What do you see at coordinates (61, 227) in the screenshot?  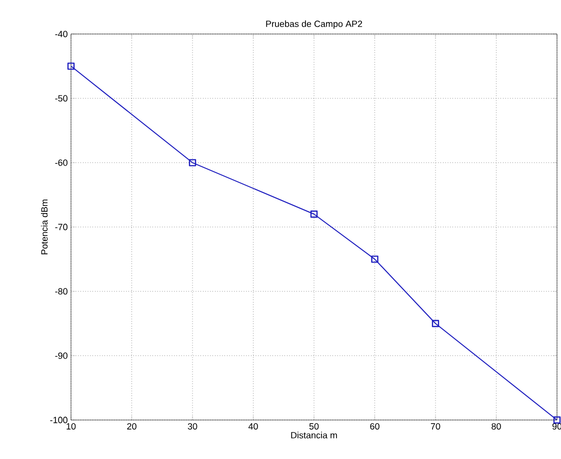 I see `y-tick-label: -70` at bounding box center [61, 227].